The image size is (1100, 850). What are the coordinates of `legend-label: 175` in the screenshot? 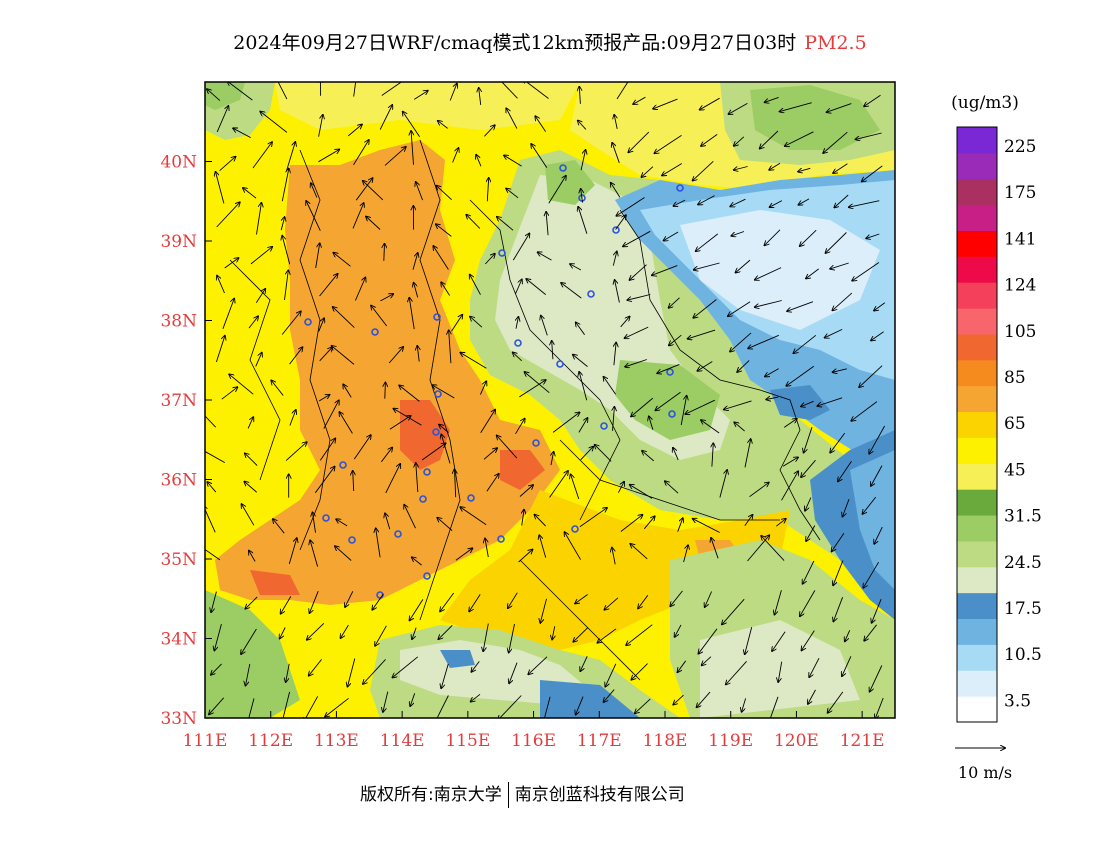 It's located at (1020, 193).